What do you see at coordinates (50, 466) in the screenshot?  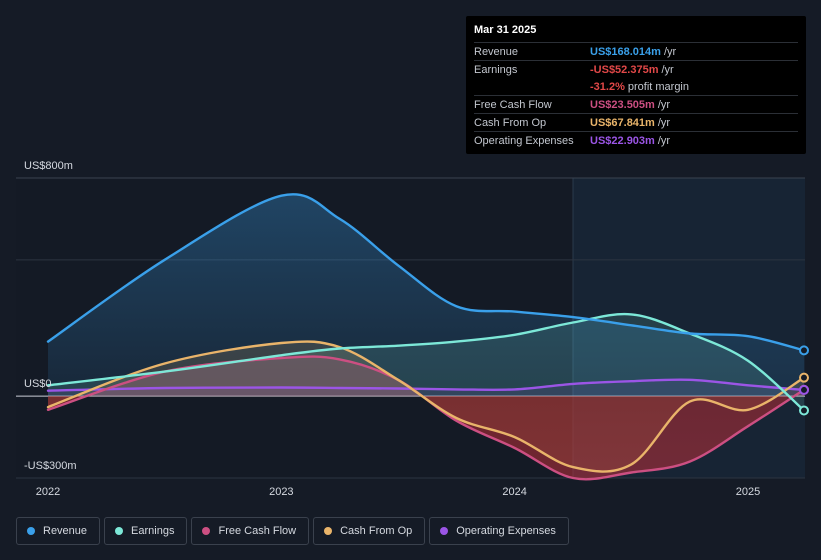 I see `y-axis-label: -US$300m` at bounding box center [50, 466].